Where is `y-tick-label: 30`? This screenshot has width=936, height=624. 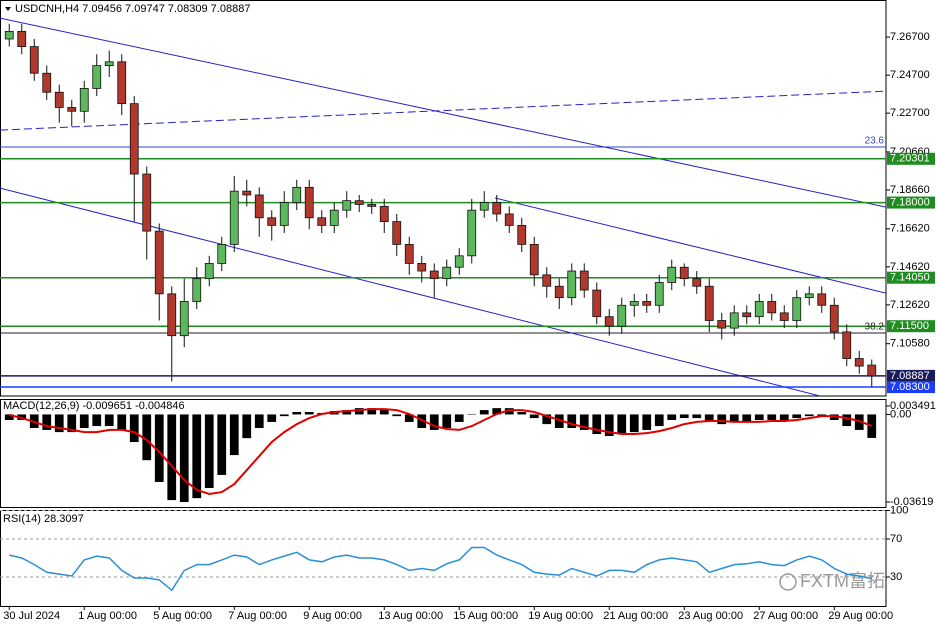
y-tick-label: 30 is located at coordinates (896, 577).